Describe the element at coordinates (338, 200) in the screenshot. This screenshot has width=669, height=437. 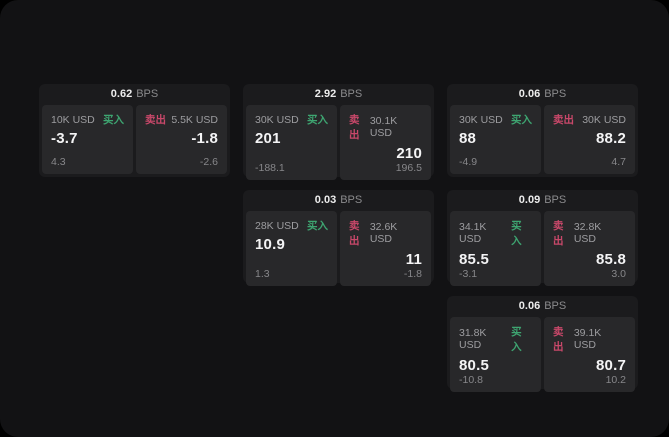
I see `card-title: 0.03 BPS` at that location.